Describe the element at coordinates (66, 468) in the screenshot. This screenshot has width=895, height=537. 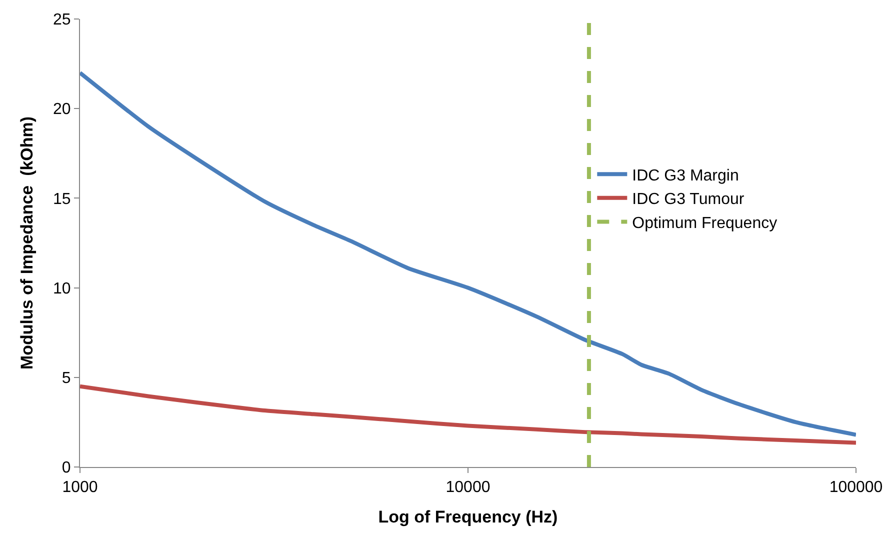
I see `y-tick-label: 0` at that location.